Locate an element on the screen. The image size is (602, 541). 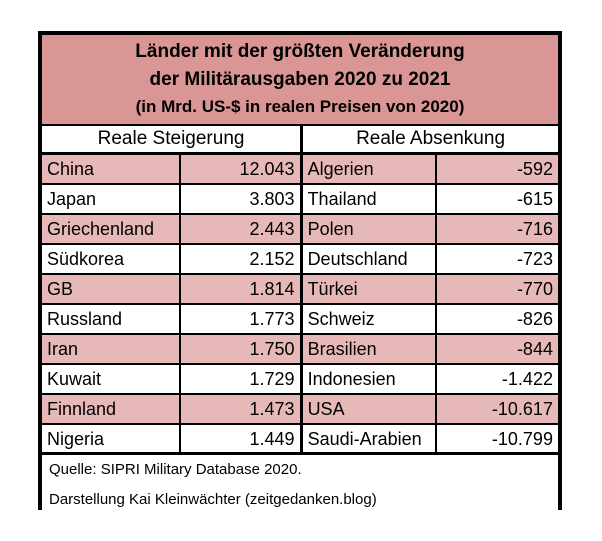
decrease-country: USA is located at coordinates (370, 409).